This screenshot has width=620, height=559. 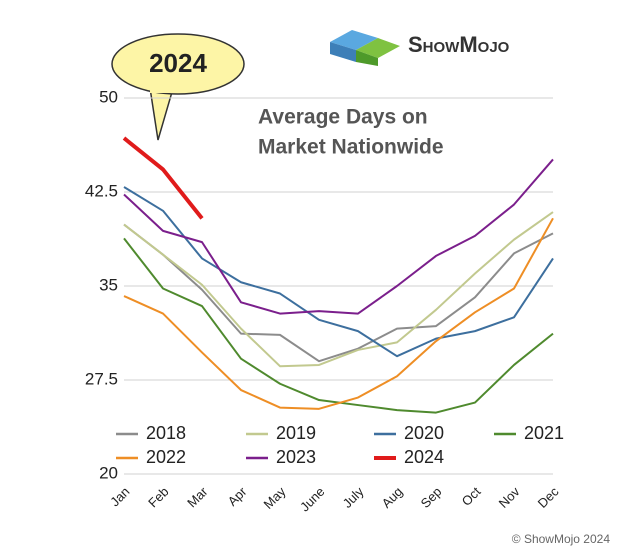 What do you see at coordinates (275, 498) in the screenshot?
I see `x-tick-label: May` at bounding box center [275, 498].